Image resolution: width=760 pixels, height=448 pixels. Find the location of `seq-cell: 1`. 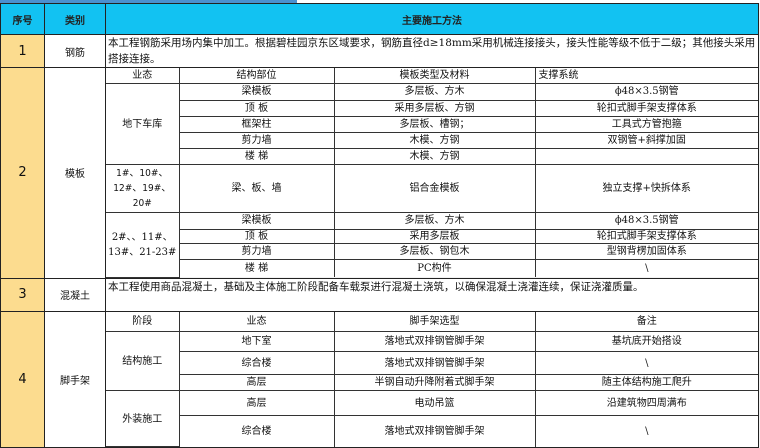

seq-cell: 1 is located at coordinates (22, 51).